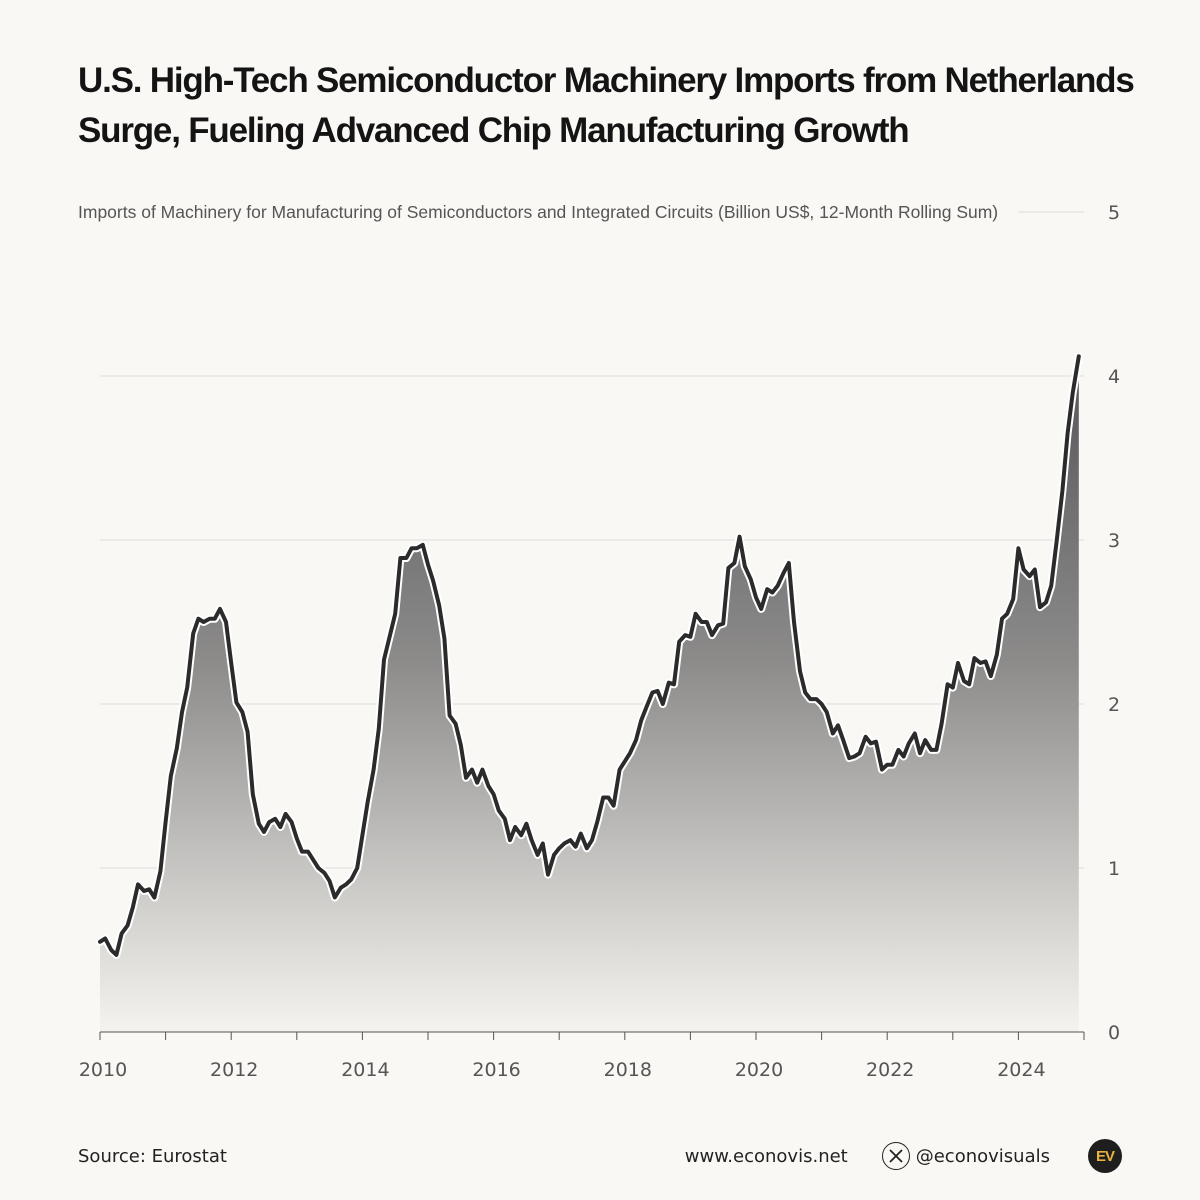  Describe the element at coordinates (982, 1156) in the screenshot. I see `social-handle: @econovisuals` at that location.